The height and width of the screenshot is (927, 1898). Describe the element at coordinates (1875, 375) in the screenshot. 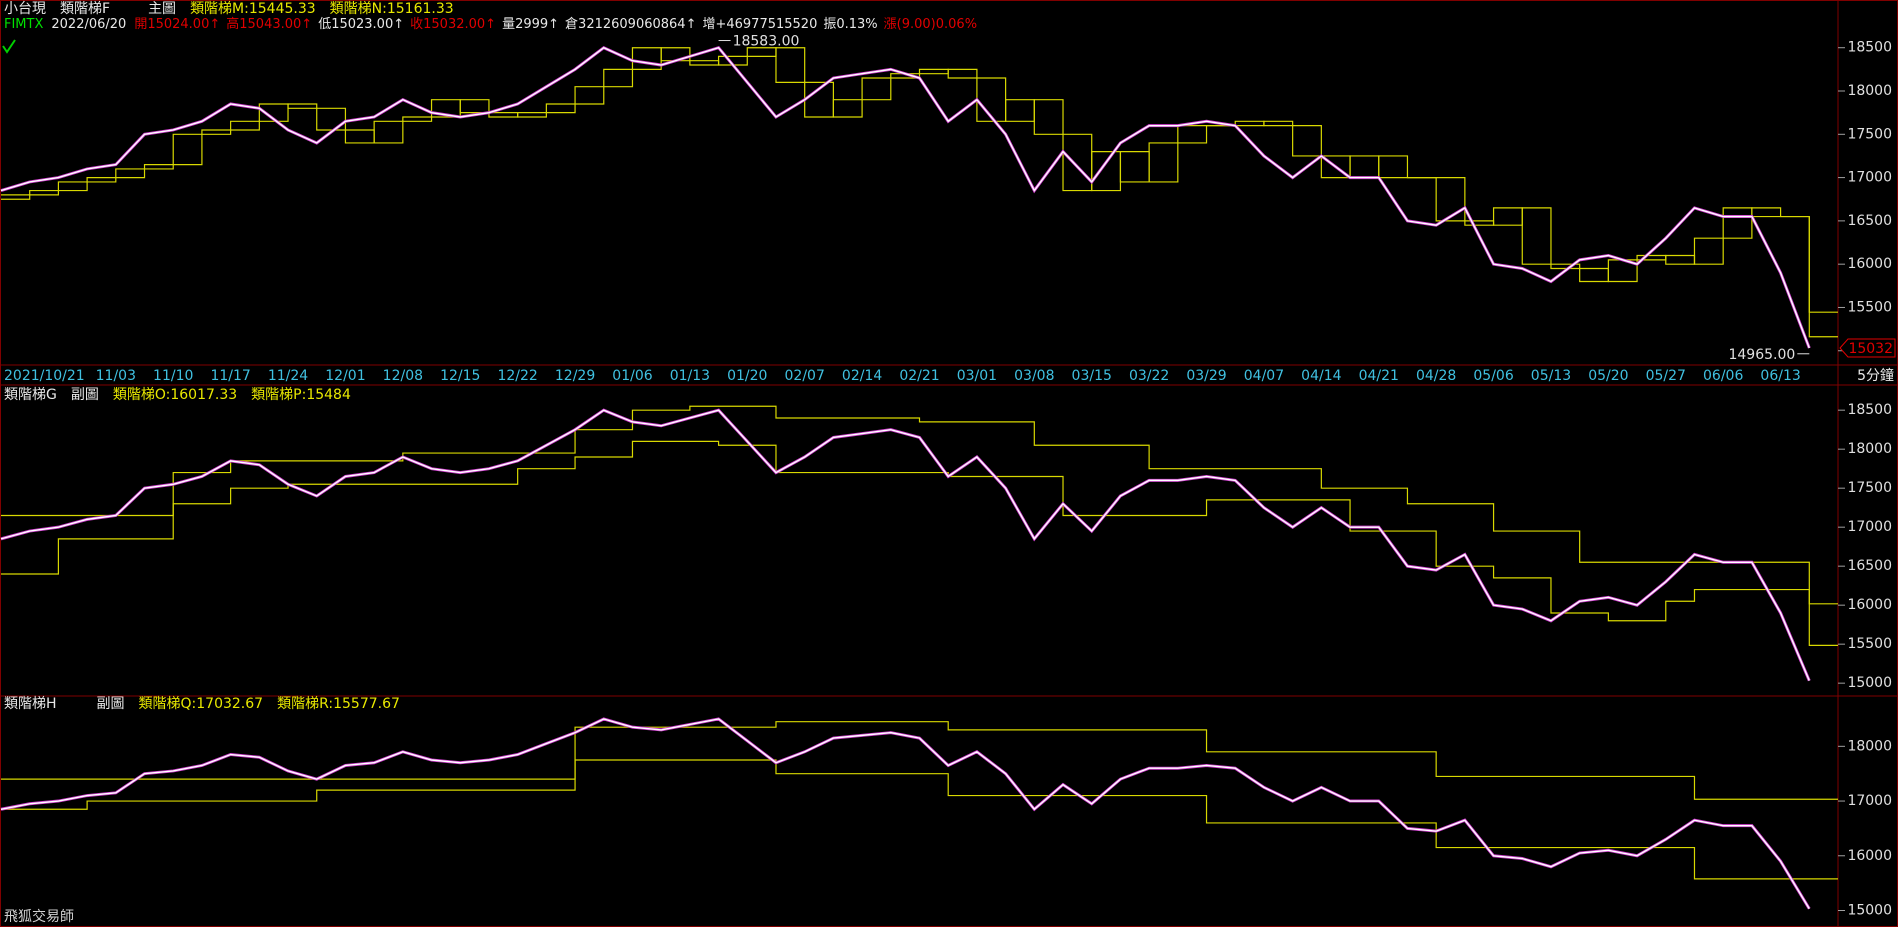

I see `period-label: 5分鐘` at that location.